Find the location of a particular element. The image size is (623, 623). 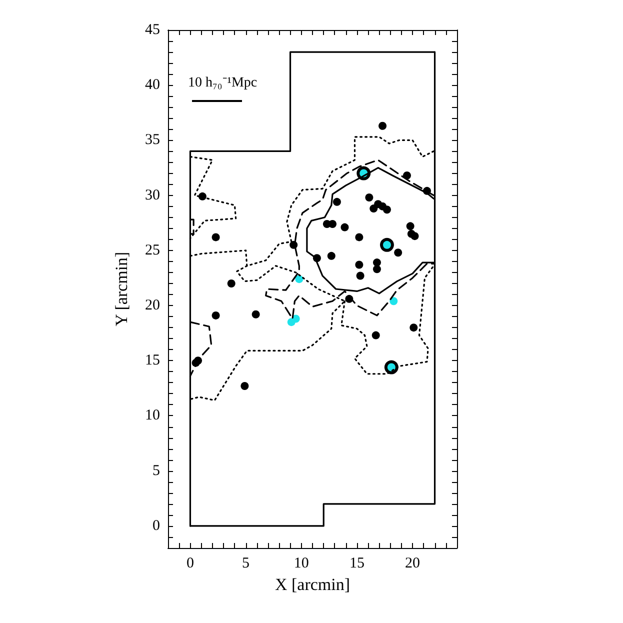

y-tick-label: 15 is located at coordinates (152, 360).